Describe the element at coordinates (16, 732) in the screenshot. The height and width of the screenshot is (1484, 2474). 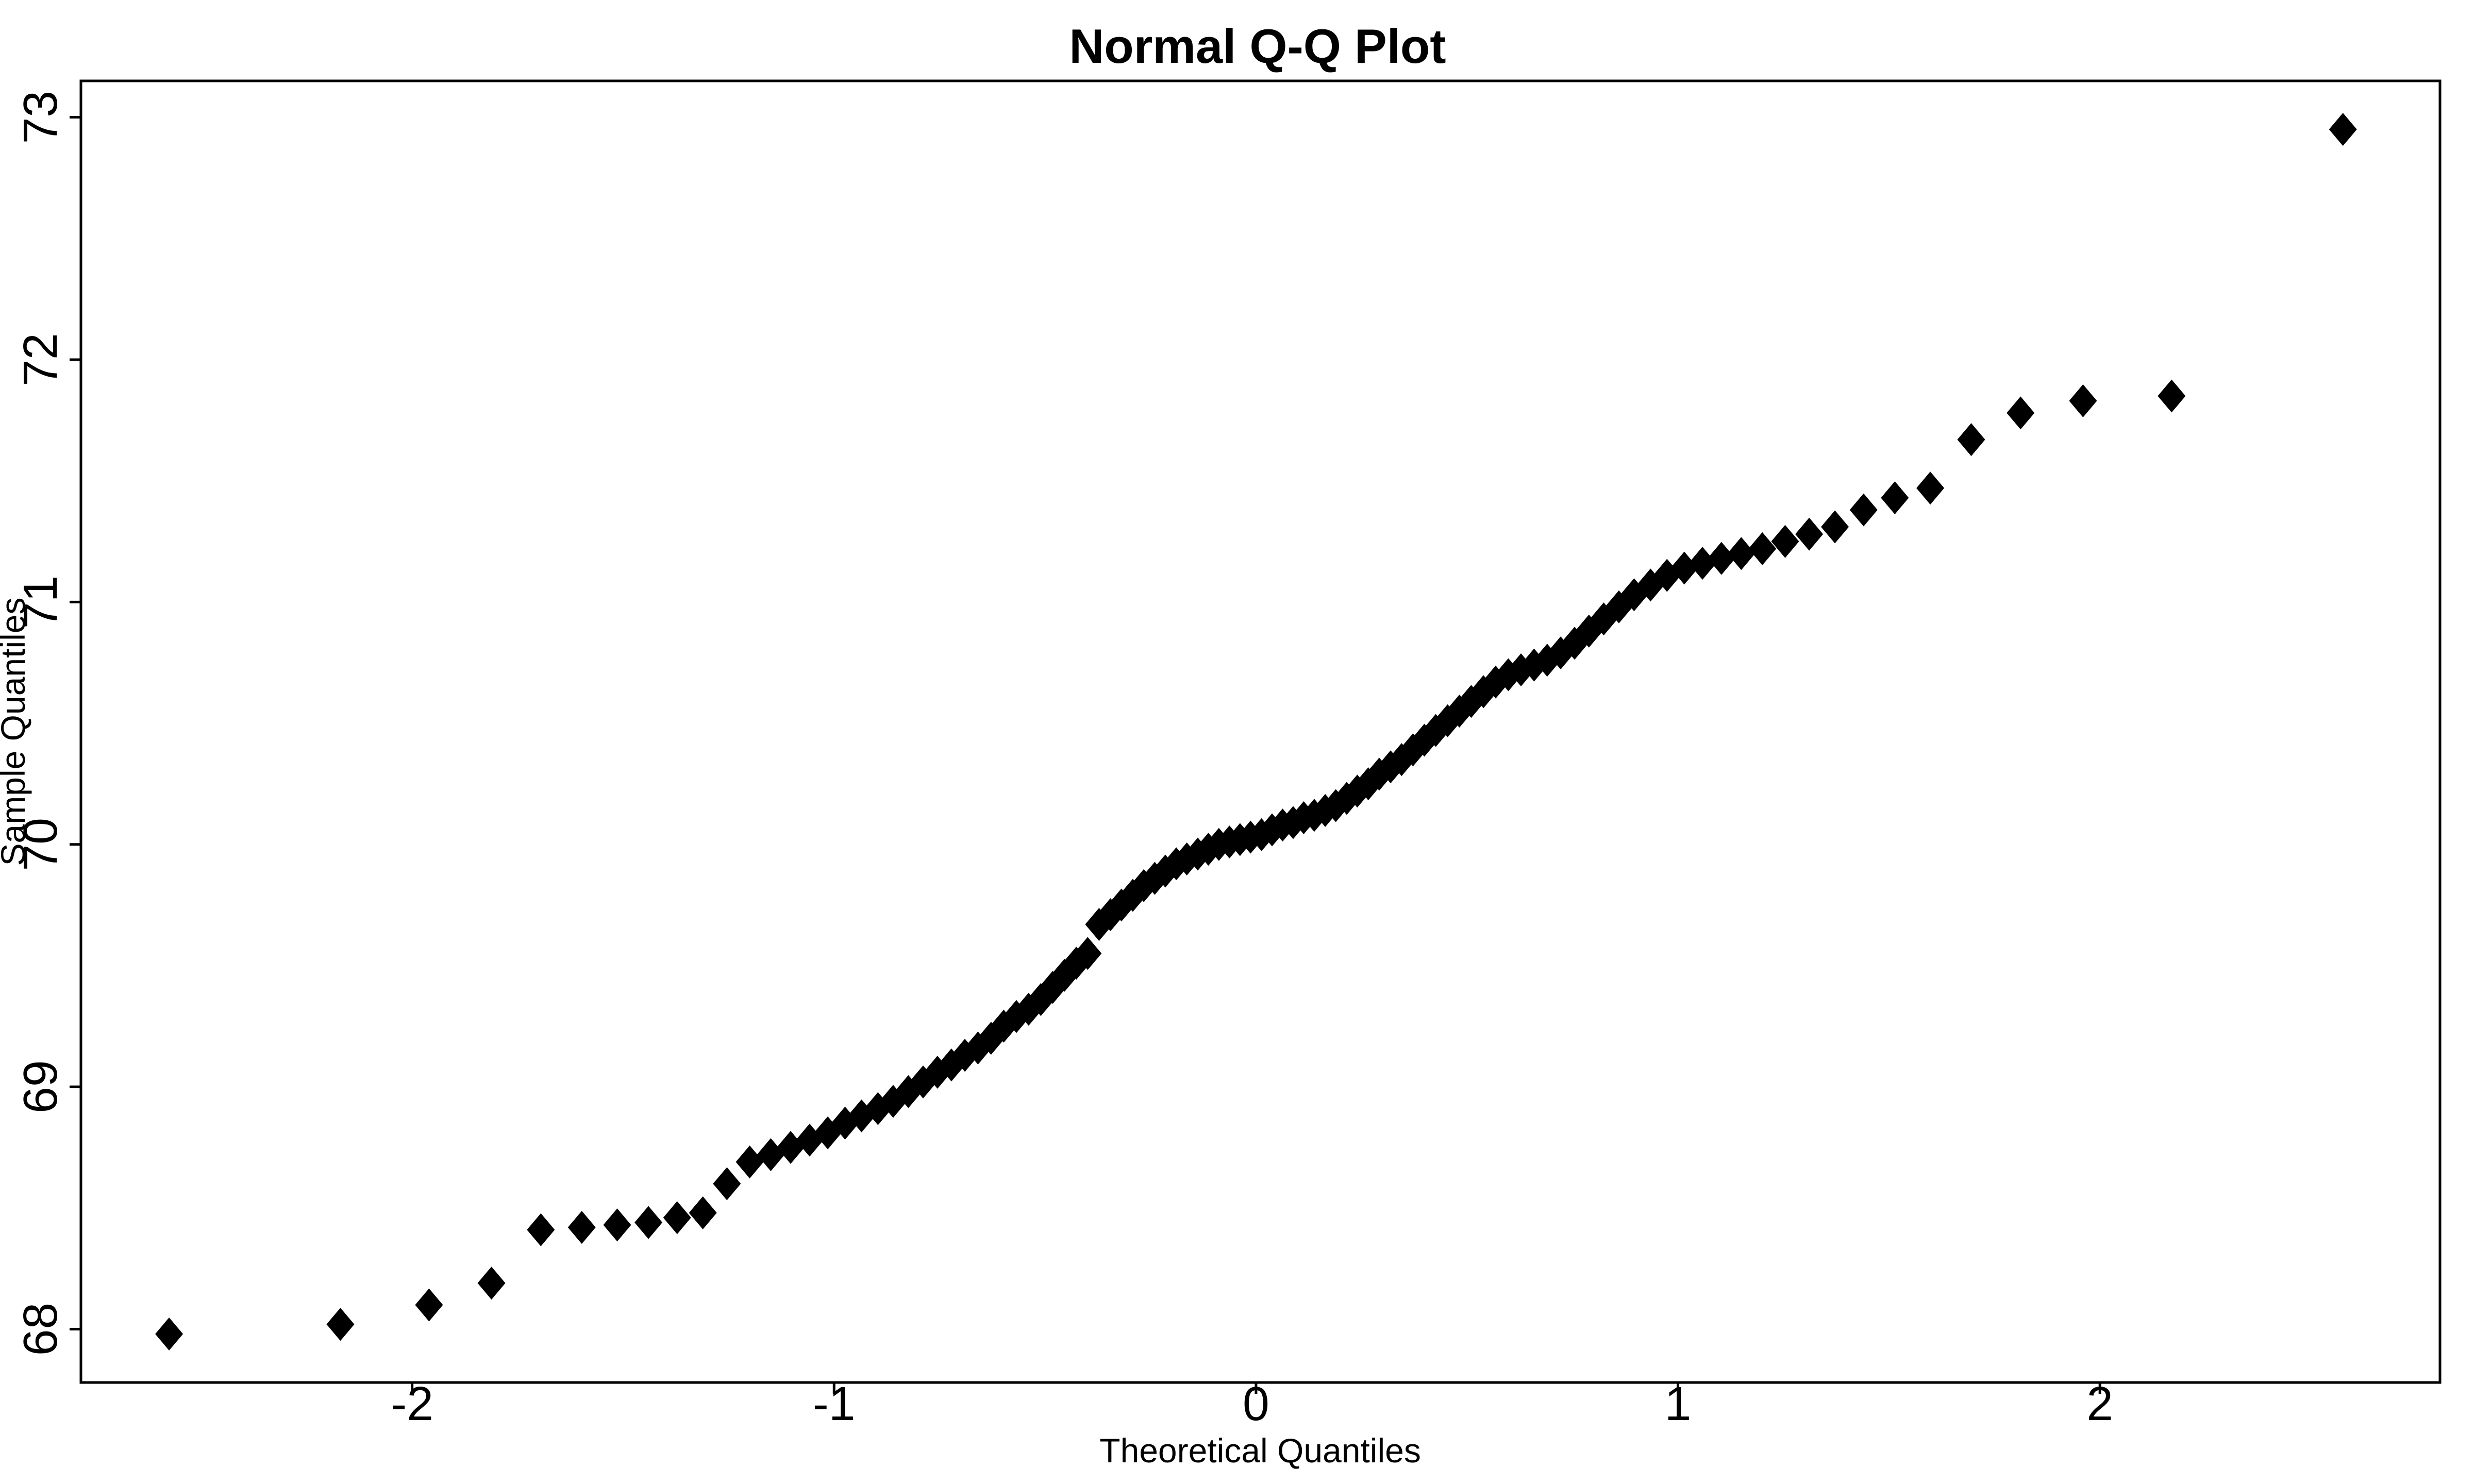
I see `y-axis-label: Sample Quantiles` at that location.